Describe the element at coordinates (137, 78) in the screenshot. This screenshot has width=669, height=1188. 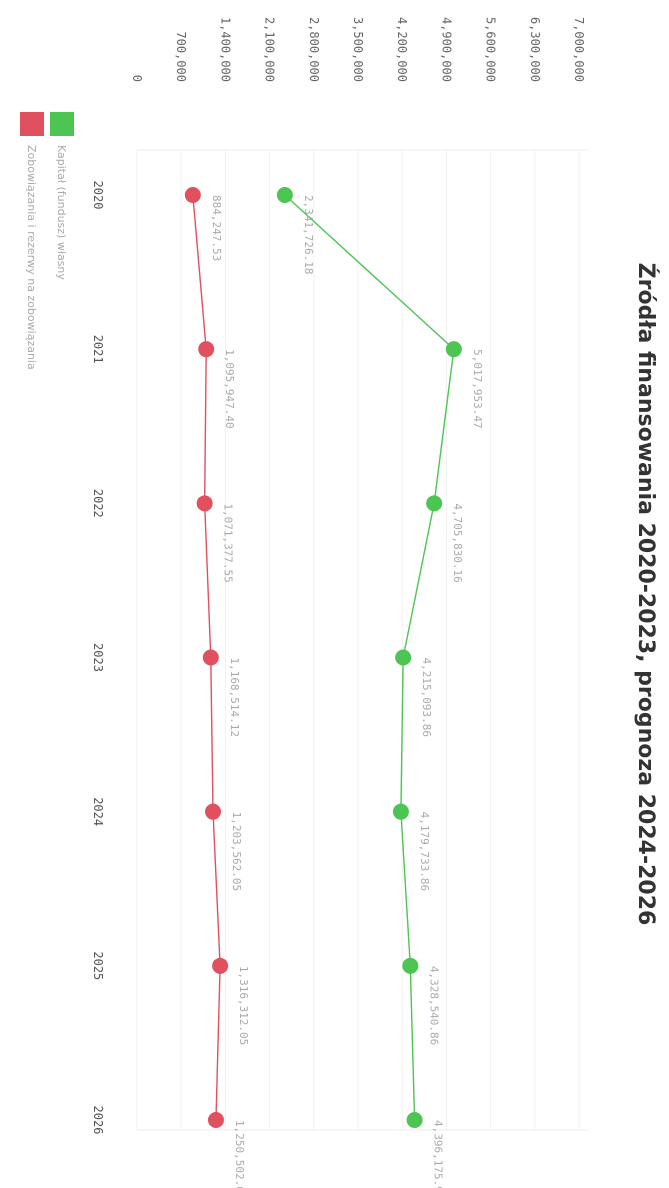
I see `y-tick-label: 0` at that location.